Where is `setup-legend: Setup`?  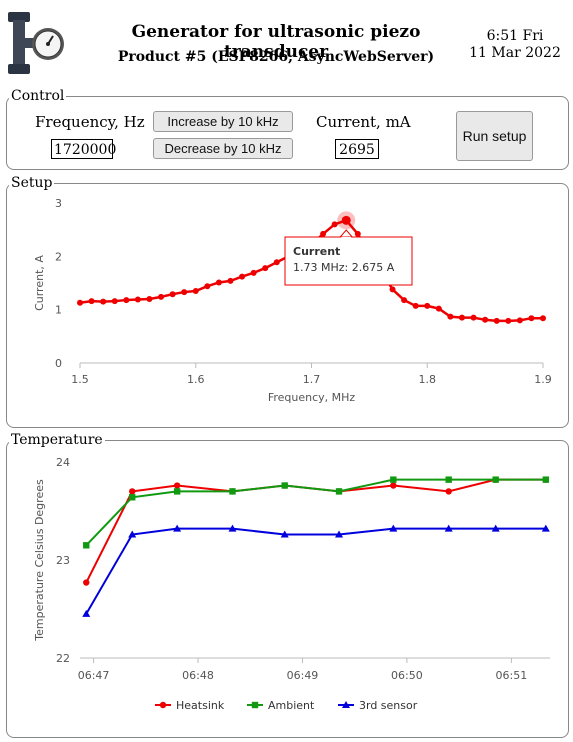 setup-legend: Setup is located at coordinates (32, 183).